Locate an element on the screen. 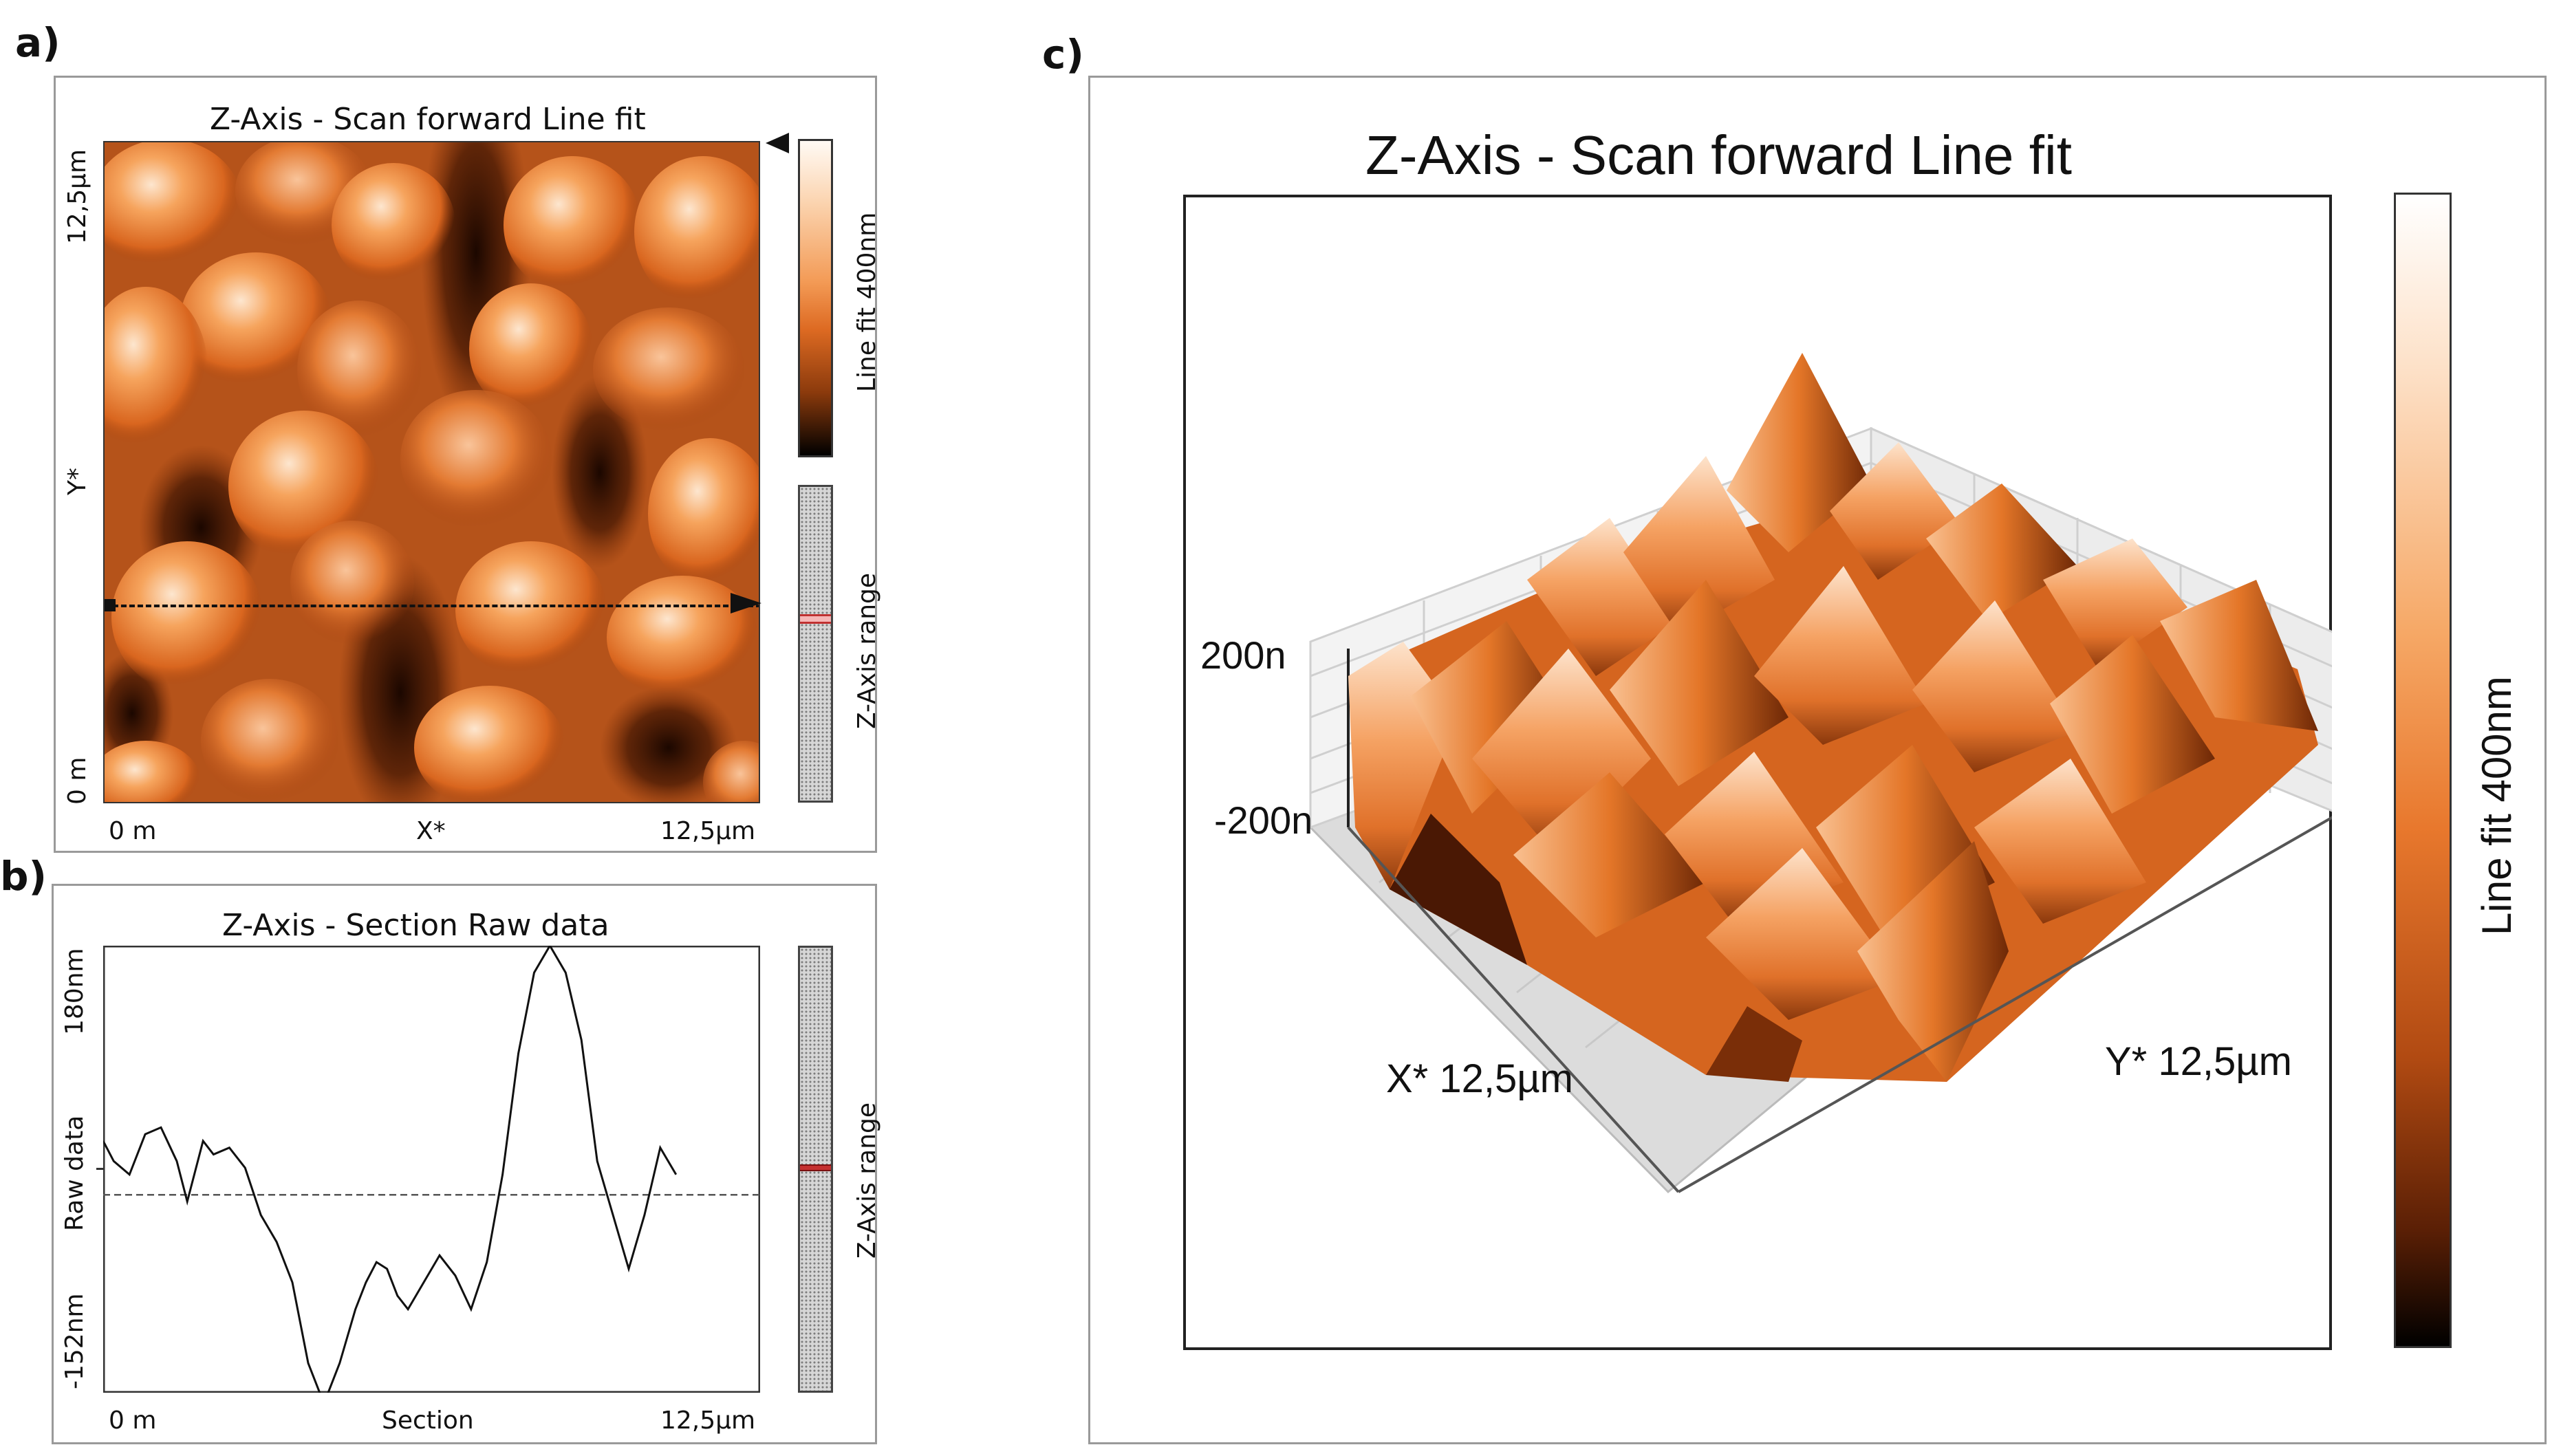 The image size is (2561, 1456). colorbar-pointer-icon is located at coordinates (778, 143).